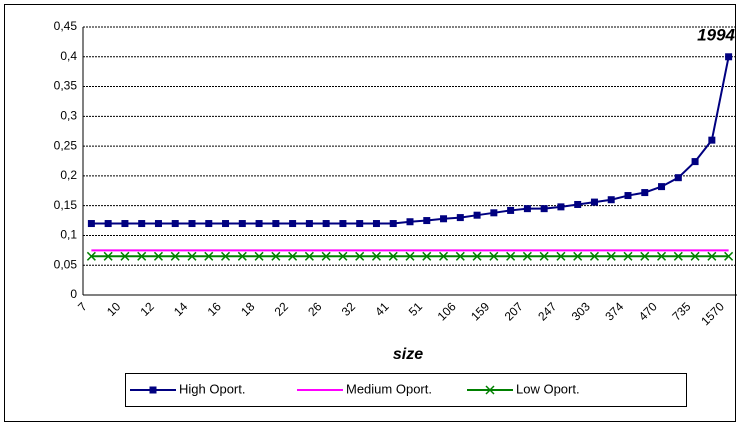  I want to click on y-tick-label: 0,25, so click(66, 145).